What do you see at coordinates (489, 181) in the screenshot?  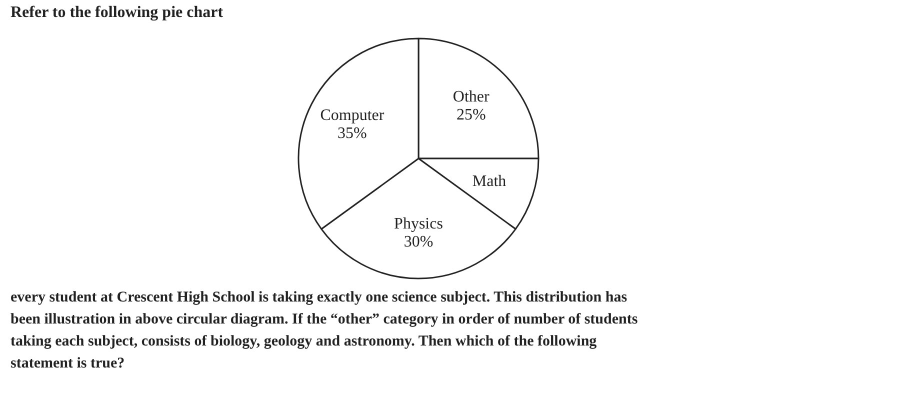 I see `slice-label: Math` at bounding box center [489, 181].